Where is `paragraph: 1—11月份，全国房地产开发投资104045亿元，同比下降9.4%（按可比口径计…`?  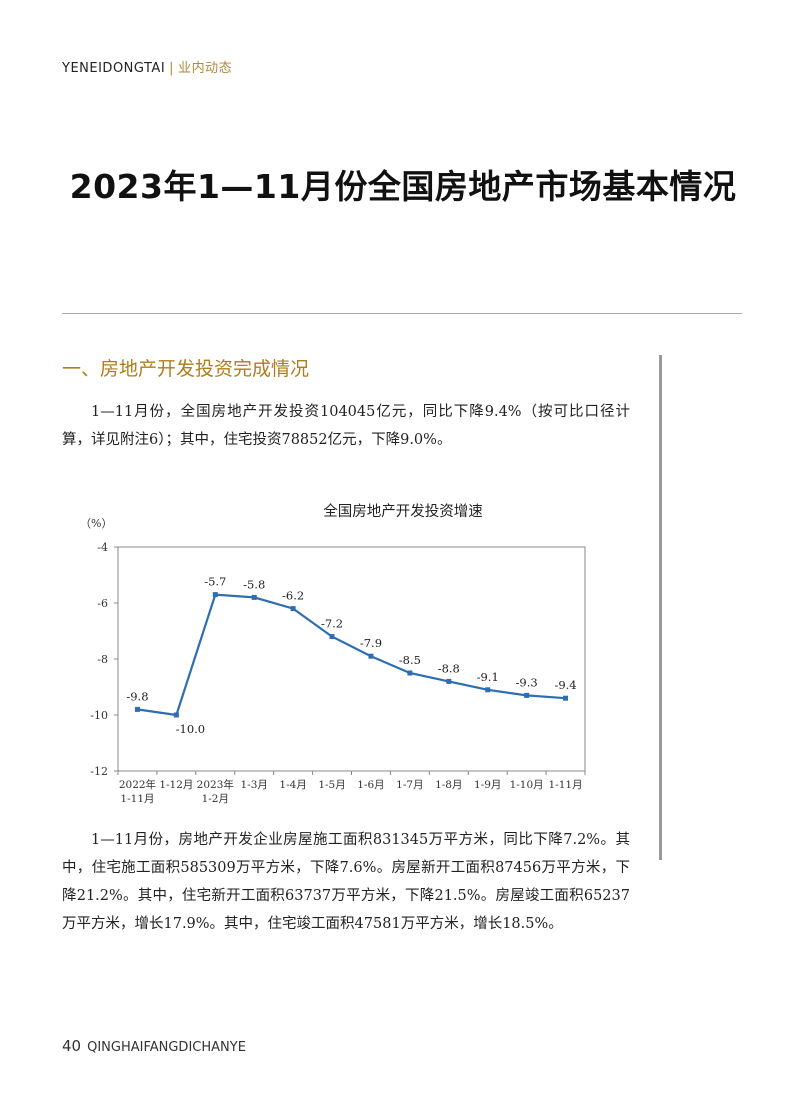
paragraph: 1—11月份，全国房地产开发投资104045亿元，同比下降9.4%（按可比口径计… is located at coordinates (346, 426).